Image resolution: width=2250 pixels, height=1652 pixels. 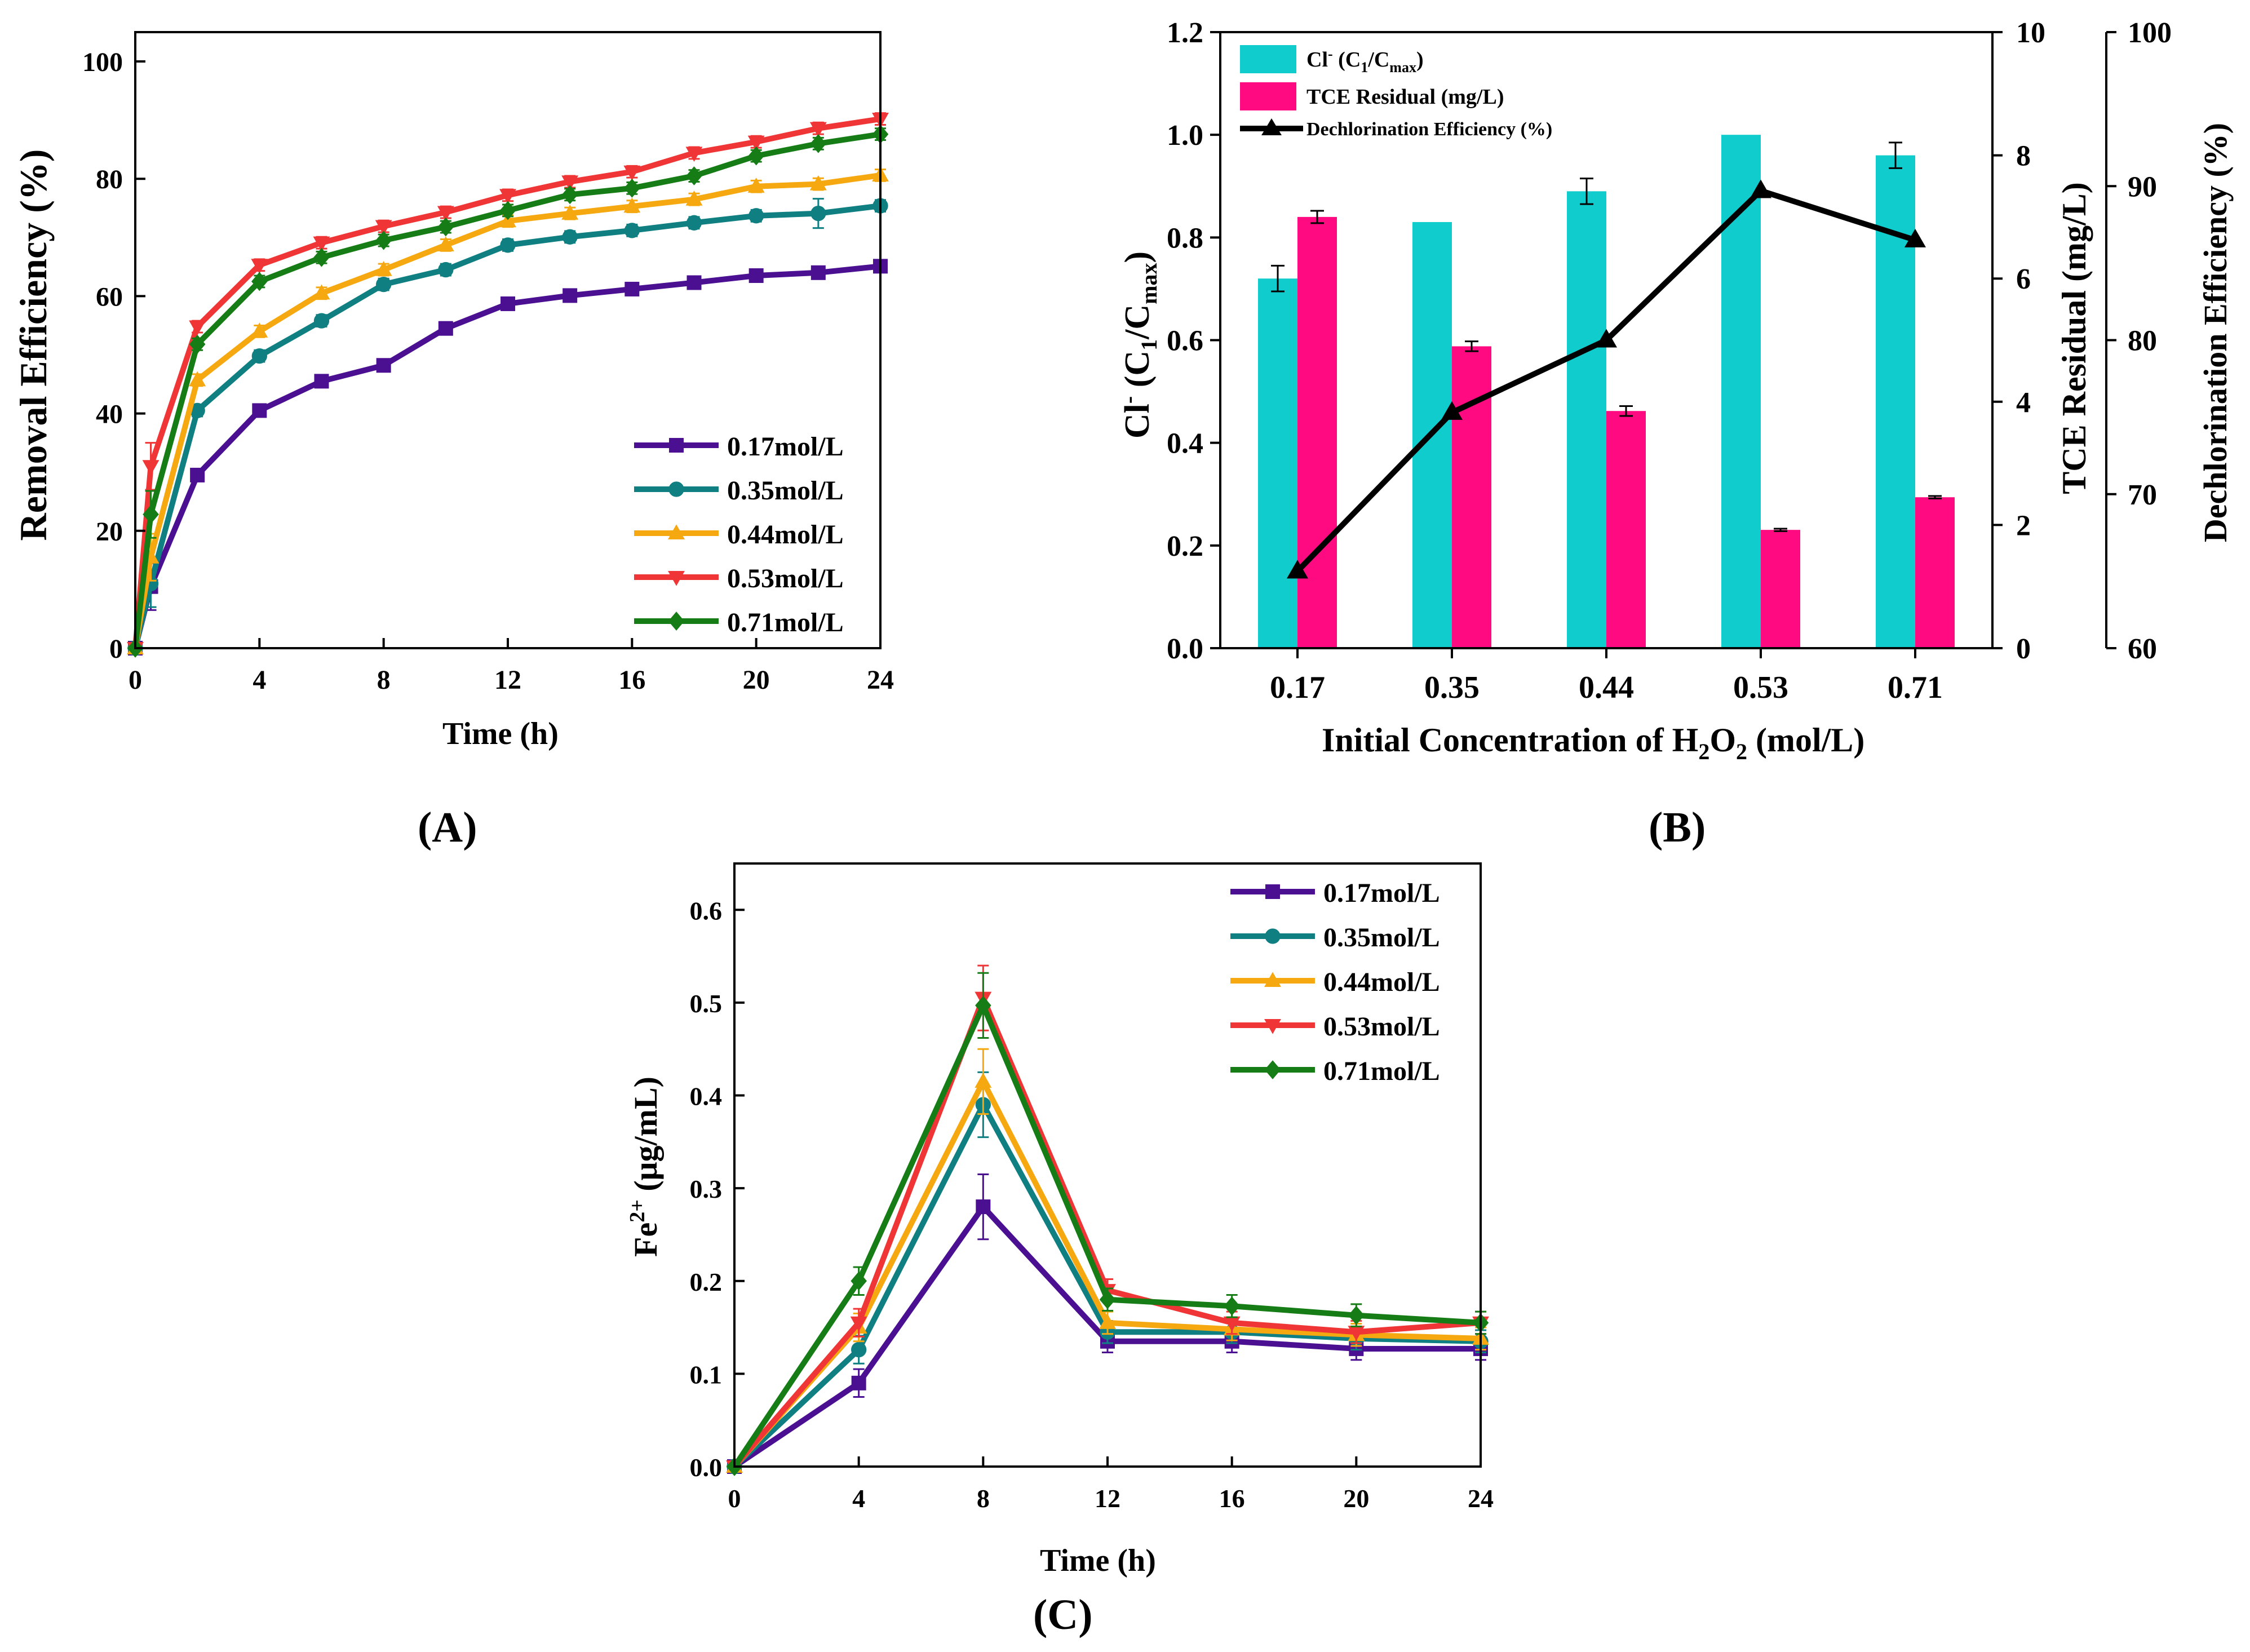 I want to click on x-tick-label: 0.35, so click(x=1452, y=687).